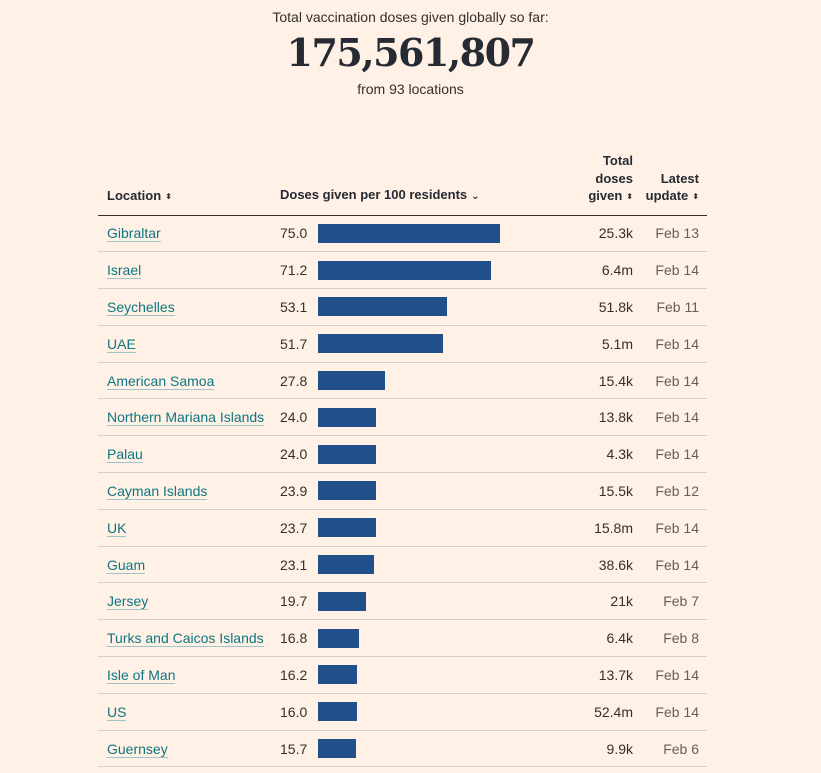  Describe the element at coordinates (294, 674) in the screenshot. I see `dose-value: 16.2` at that location.